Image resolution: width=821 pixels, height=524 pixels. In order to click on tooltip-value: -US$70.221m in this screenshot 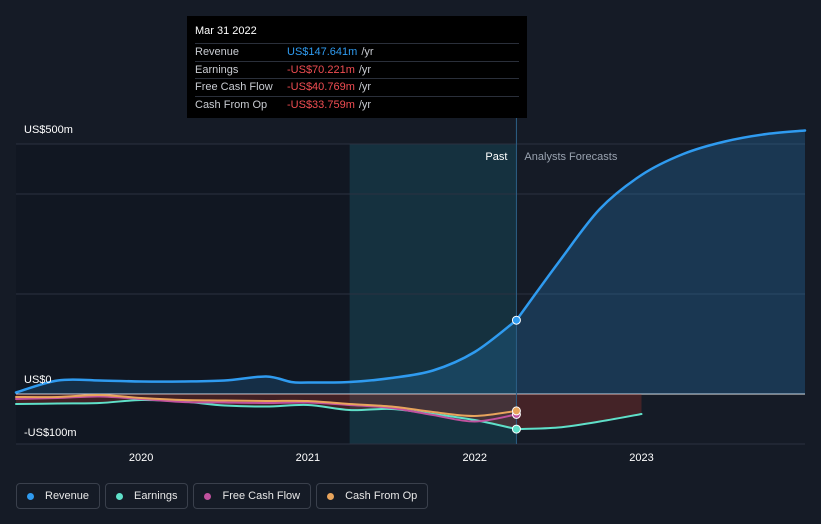, I will do `click(321, 69)`.